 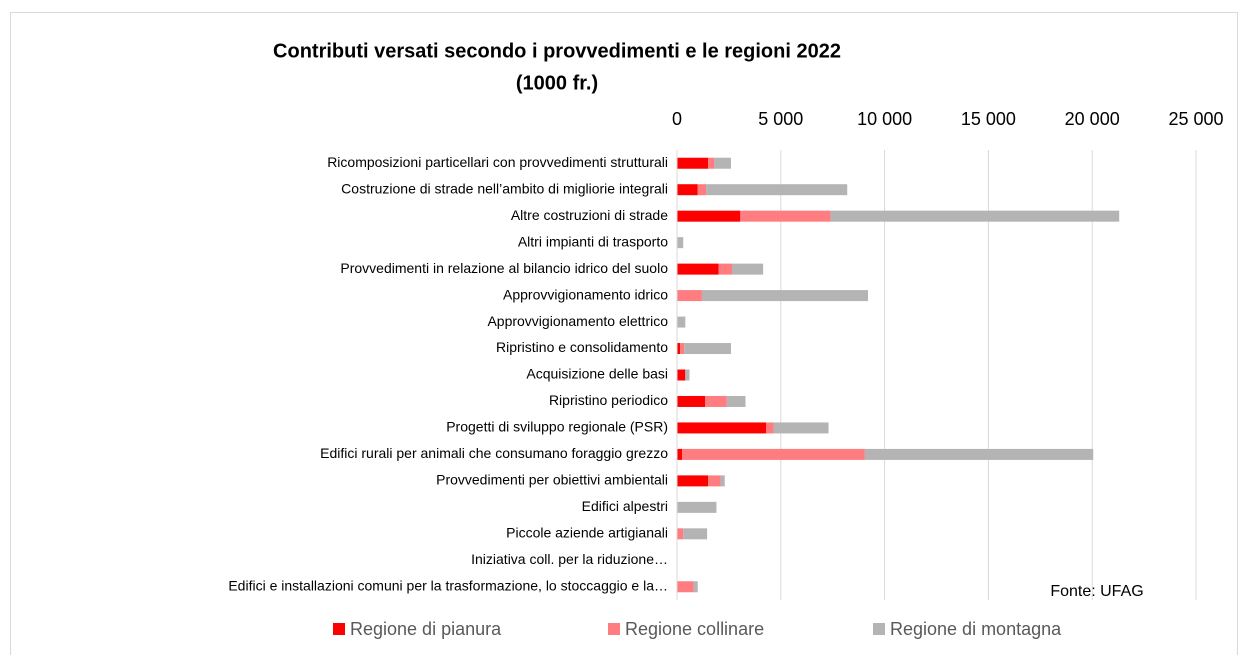 I want to click on source-note: Fonte: UFAG, so click(x=1096, y=591).